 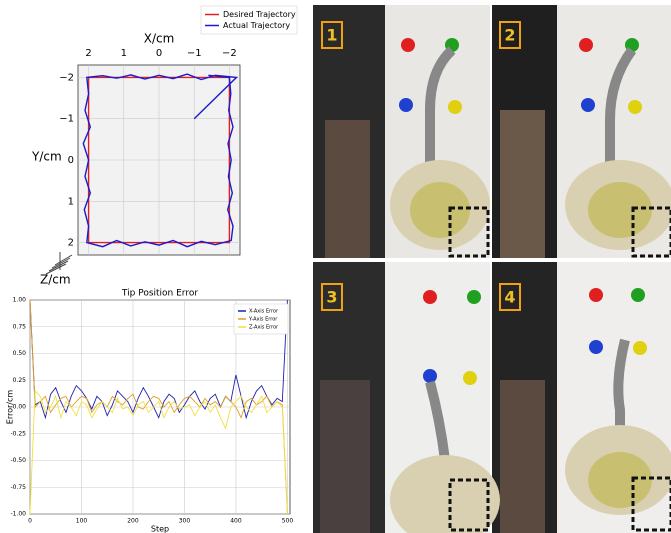 What do you see at coordinates (133, 521) in the screenshot?
I see `x-tick-label: 200` at bounding box center [133, 521].